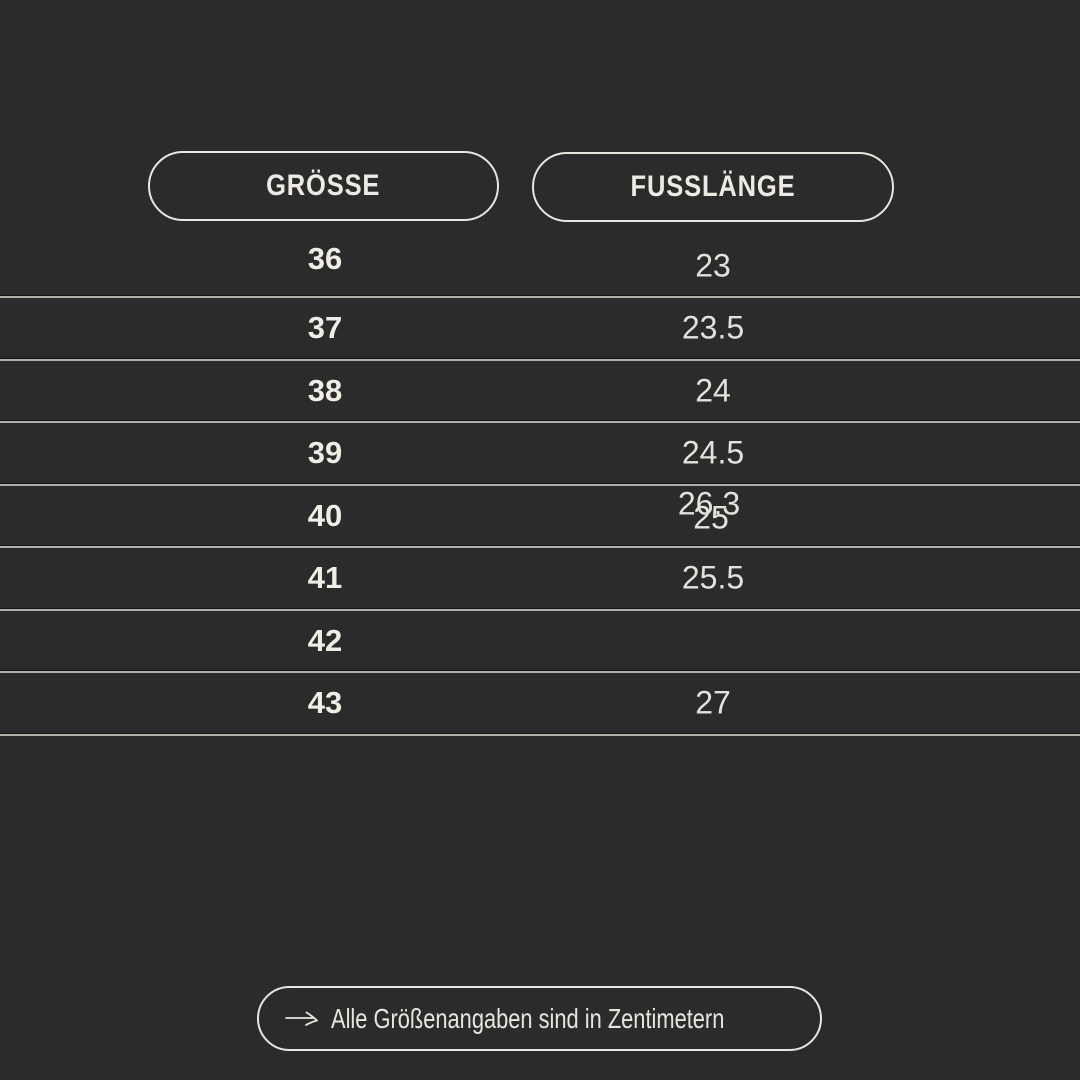  What do you see at coordinates (713, 452) in the screenshot?
I see `footlength-value: 24.5` at bounding box center [713, 452].